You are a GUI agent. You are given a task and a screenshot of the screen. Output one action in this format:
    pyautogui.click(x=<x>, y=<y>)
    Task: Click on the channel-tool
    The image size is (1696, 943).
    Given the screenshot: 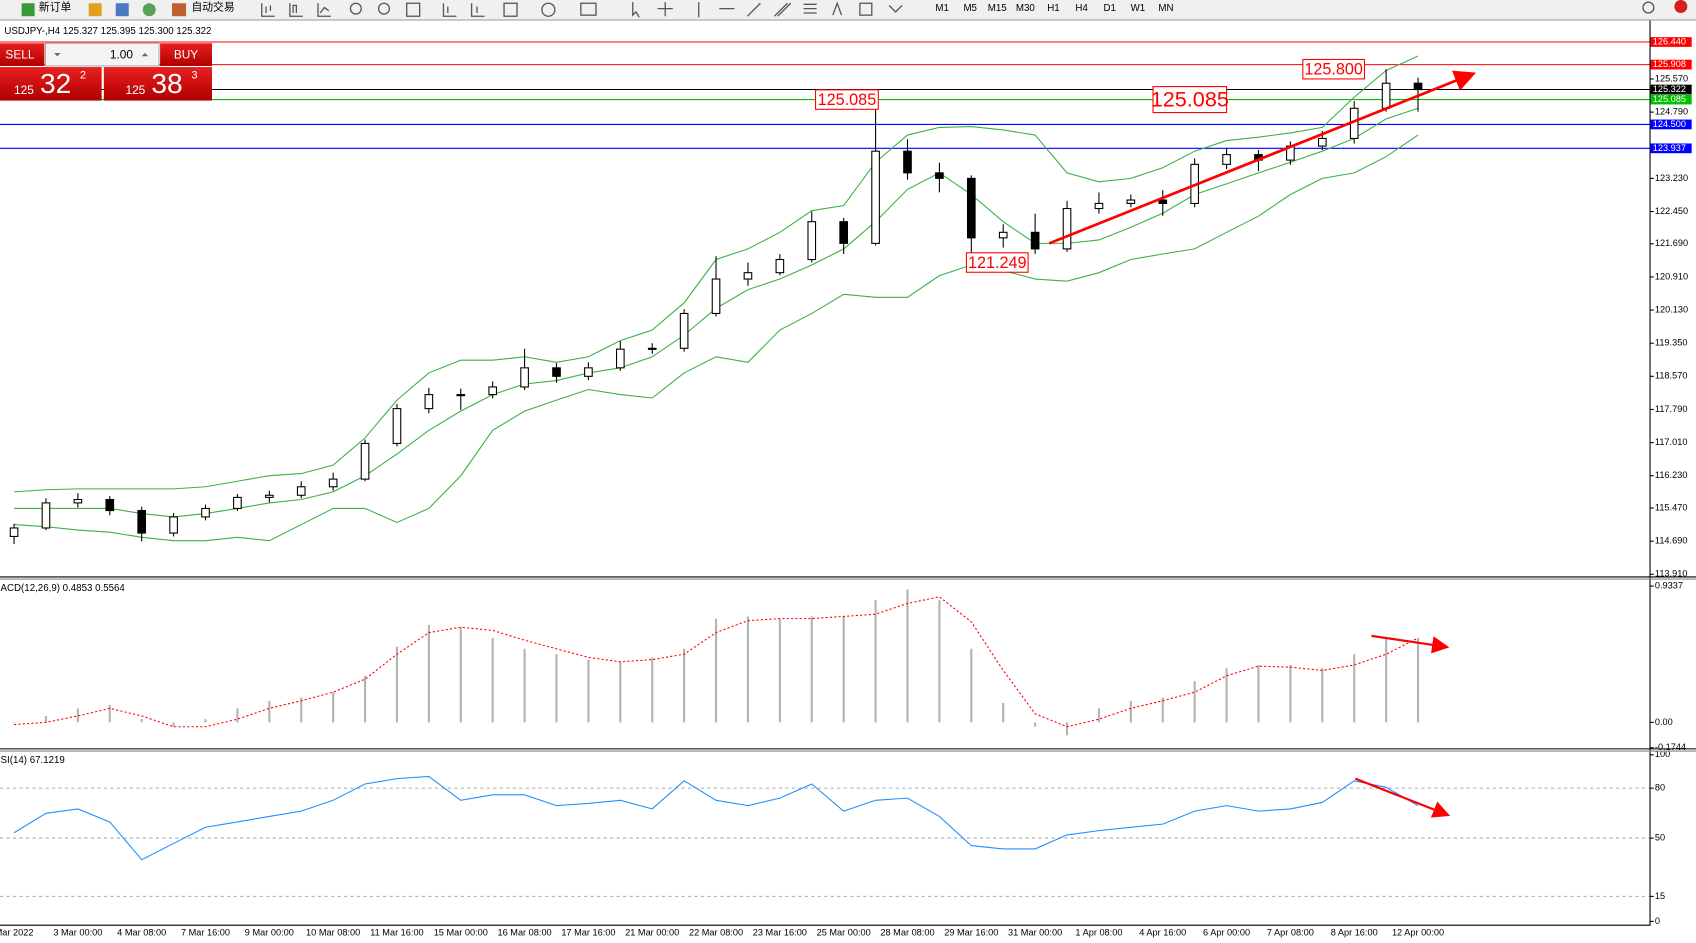 What is the action you would take?
    pyautogui.click(x=782, y=9)
    